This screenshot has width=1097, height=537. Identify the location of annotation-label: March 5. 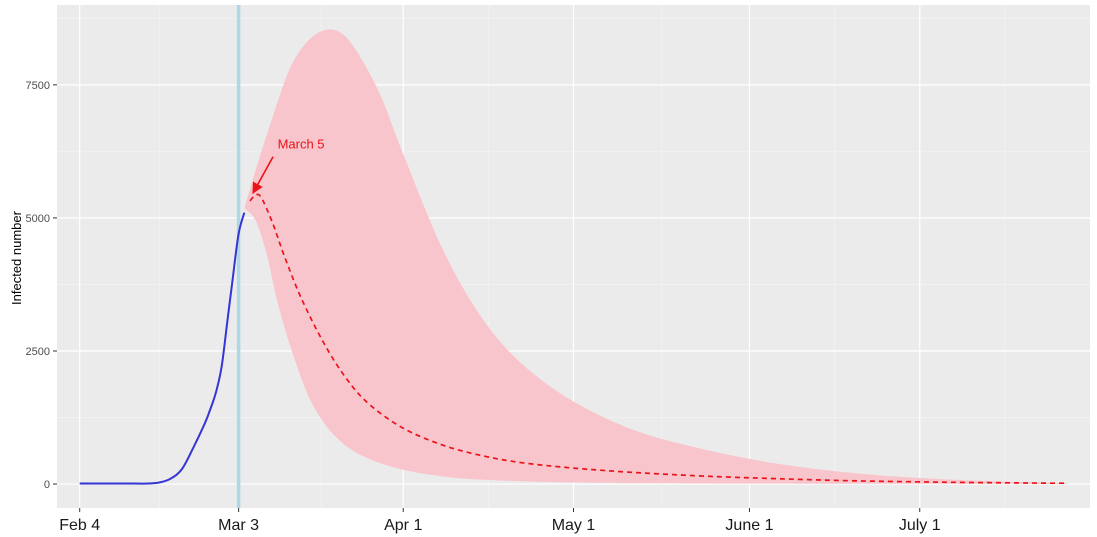
(301, 144).